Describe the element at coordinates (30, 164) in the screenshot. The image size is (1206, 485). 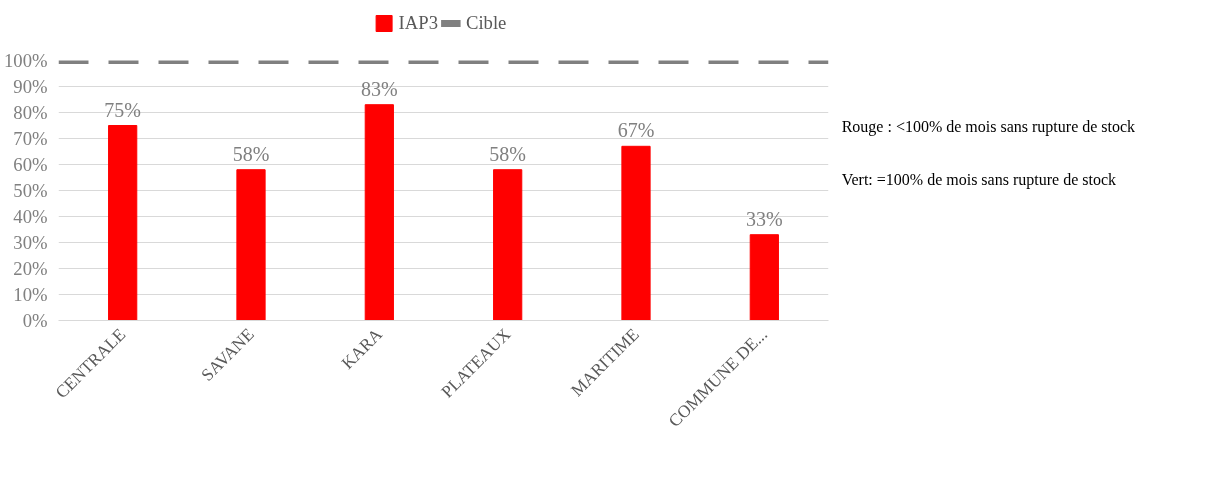
I see `y-tick-label: 60%` at that location.